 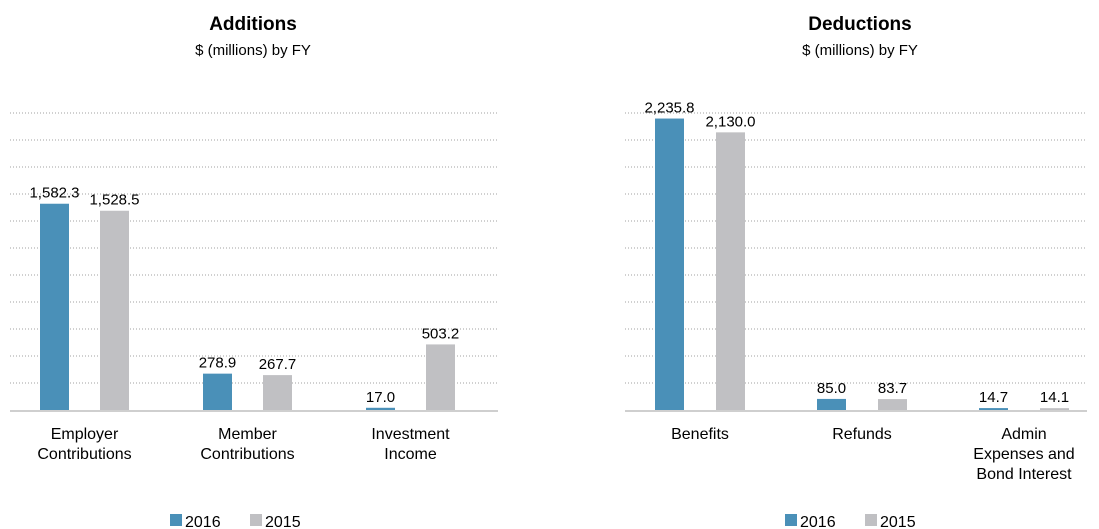 I want to click on data-label: 83.7, so click(x=892, y=388).